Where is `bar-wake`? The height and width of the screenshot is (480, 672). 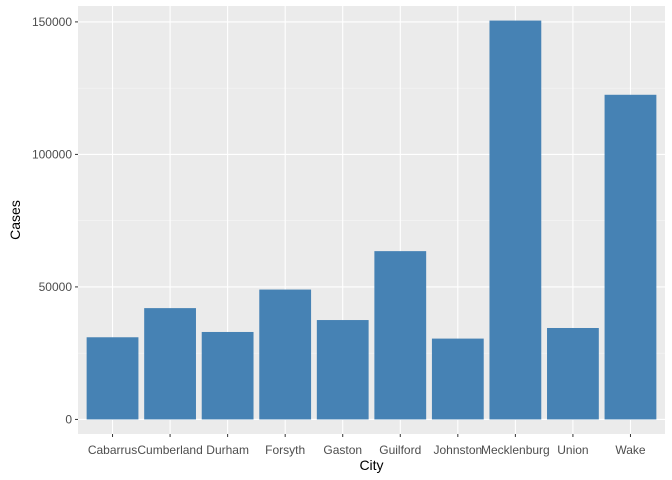 bar-wake is located at coordinates (630, 257).